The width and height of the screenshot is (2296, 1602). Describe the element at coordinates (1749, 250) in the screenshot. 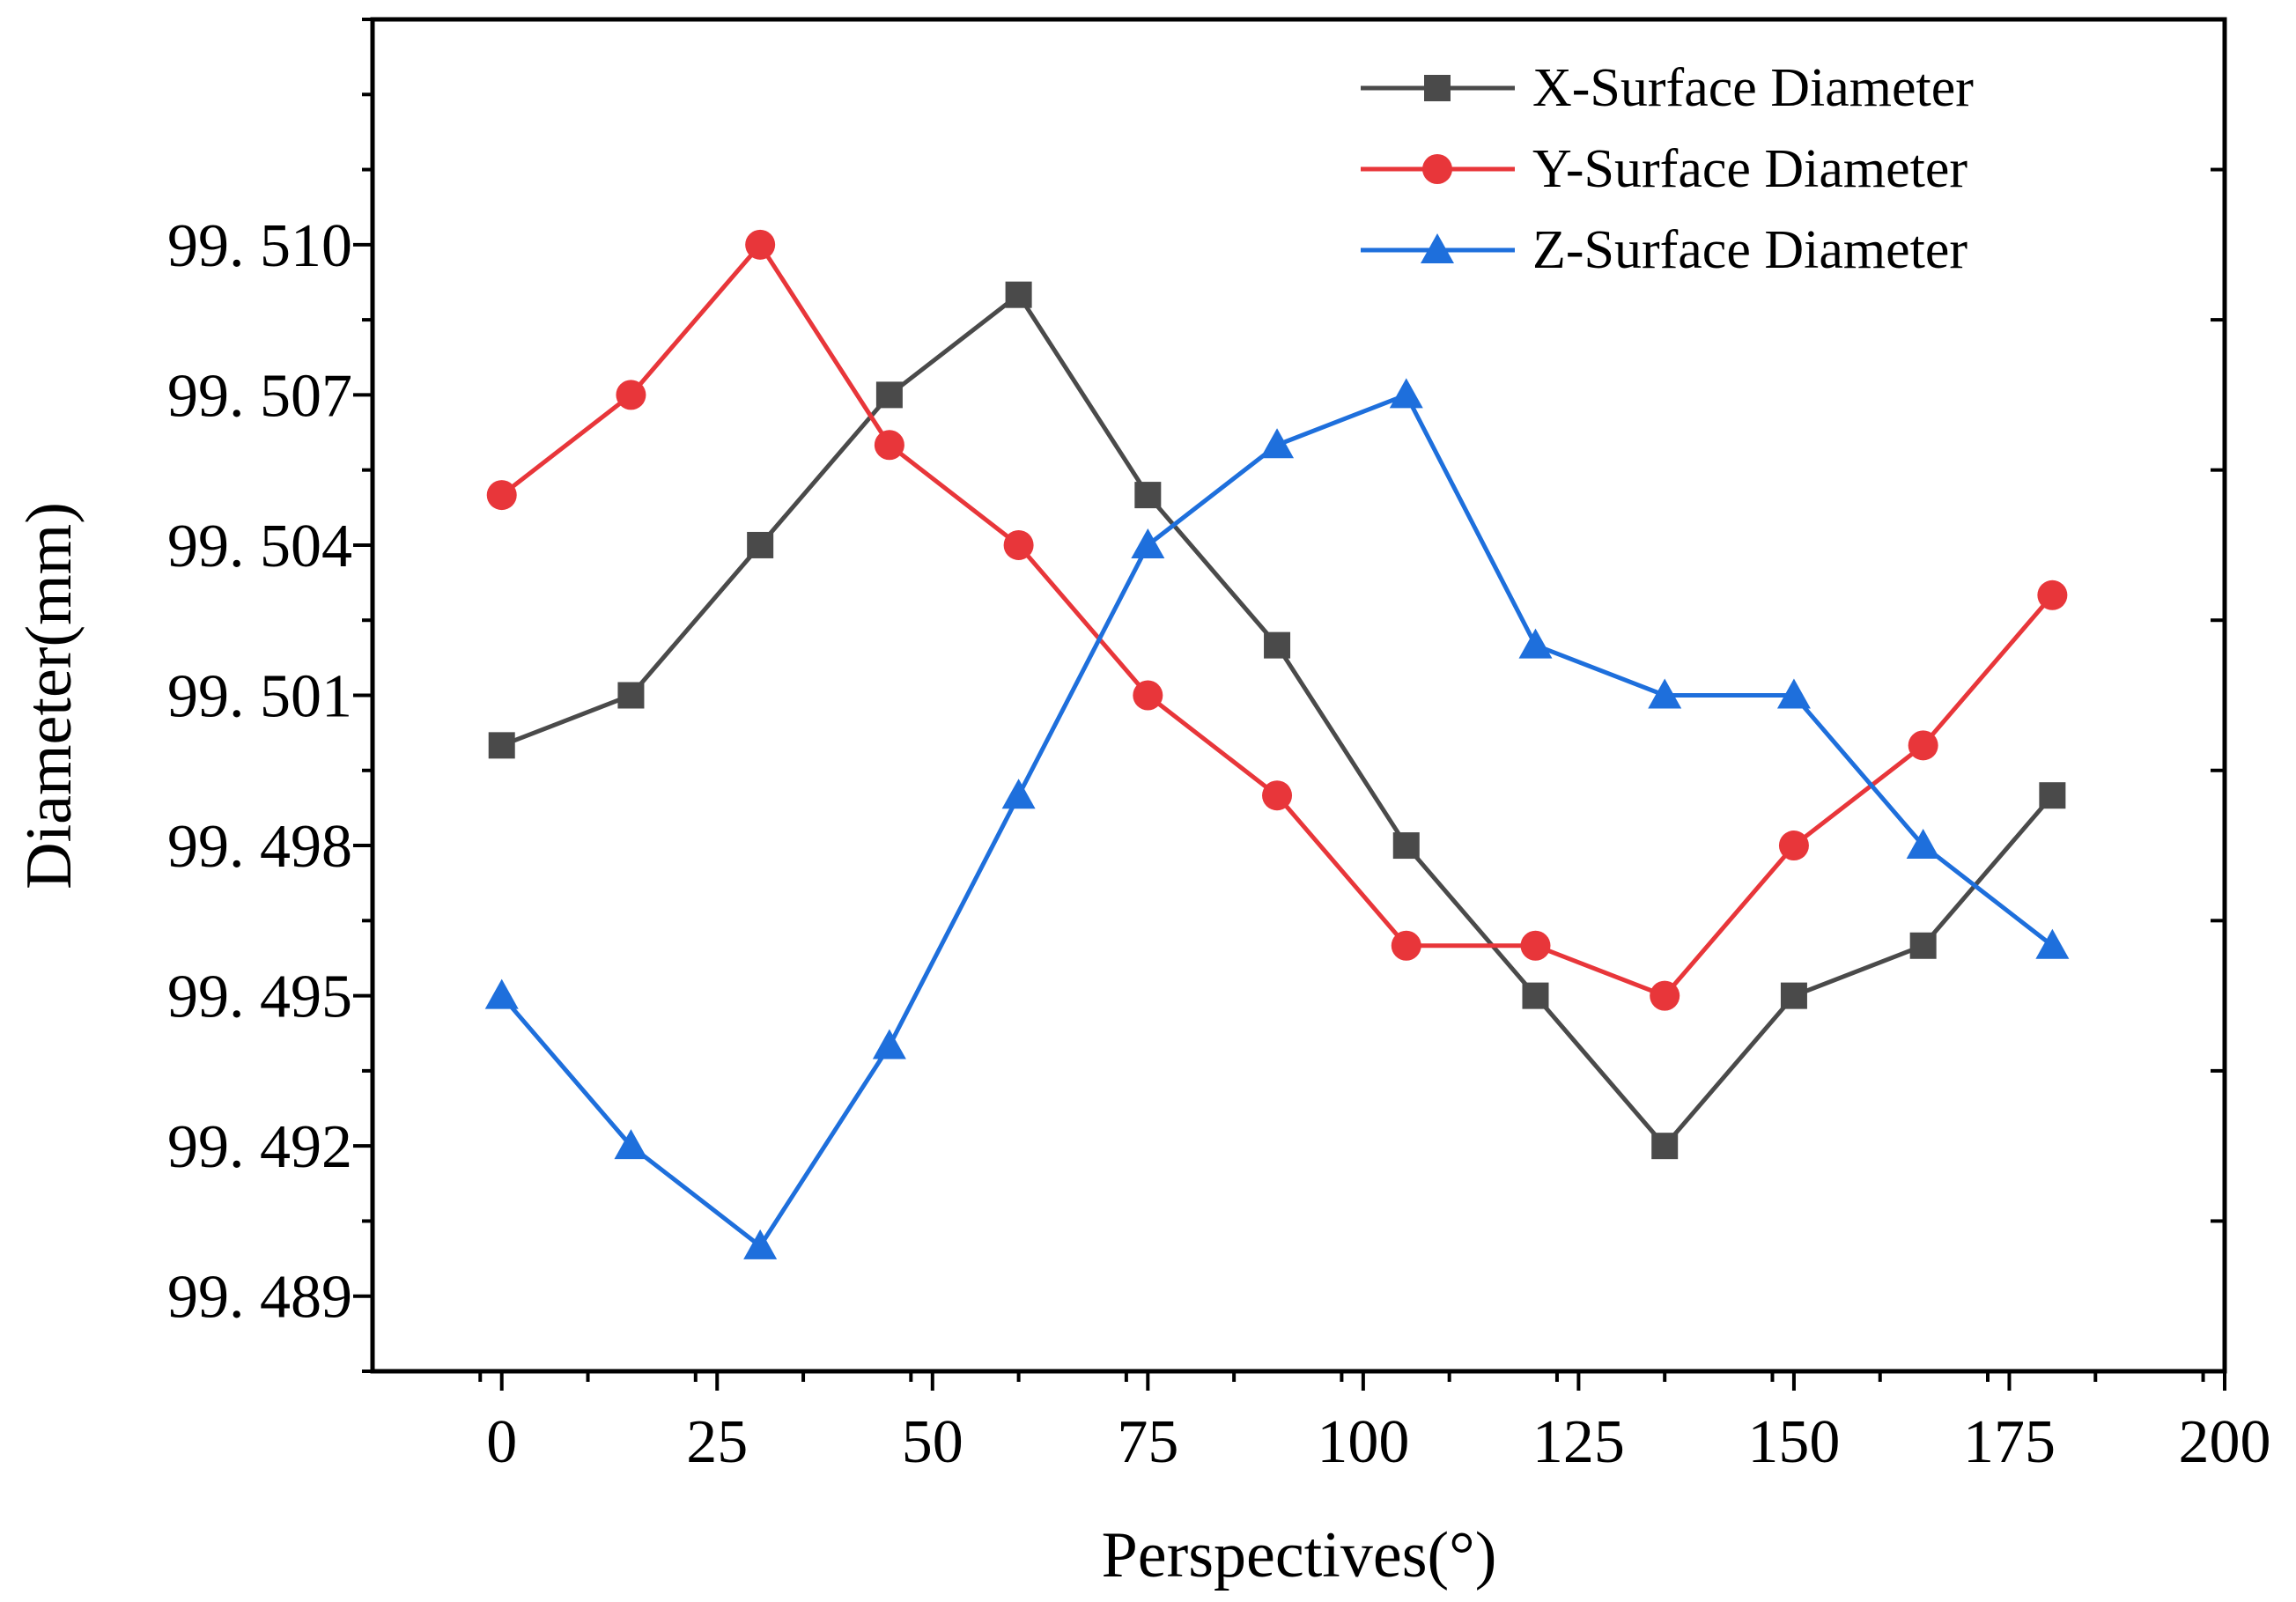

I see `legend-label: Z-Surface Diameter` at that location.